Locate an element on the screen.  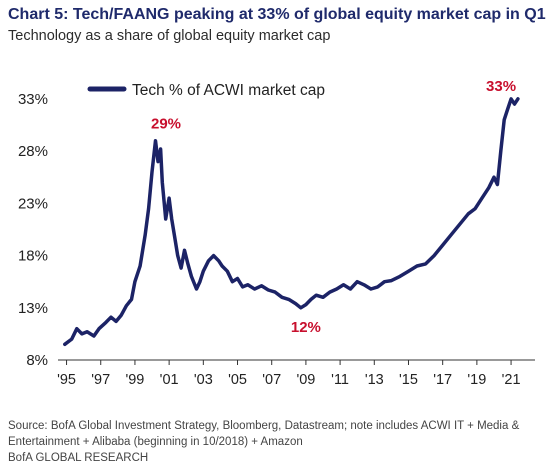
y-tick-label: 8% is located at coordinates (37, 360).